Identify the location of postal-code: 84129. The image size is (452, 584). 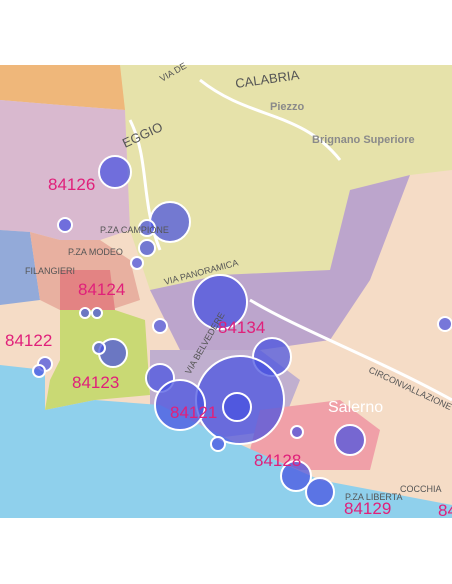
(367, 508).